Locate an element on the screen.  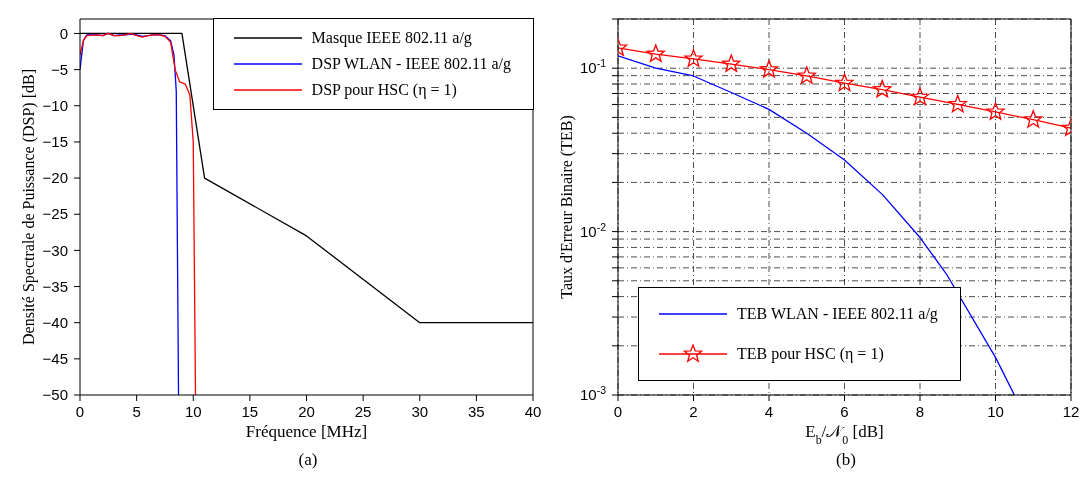
x-tick-label: 20 is located at coordinates (306, 411).